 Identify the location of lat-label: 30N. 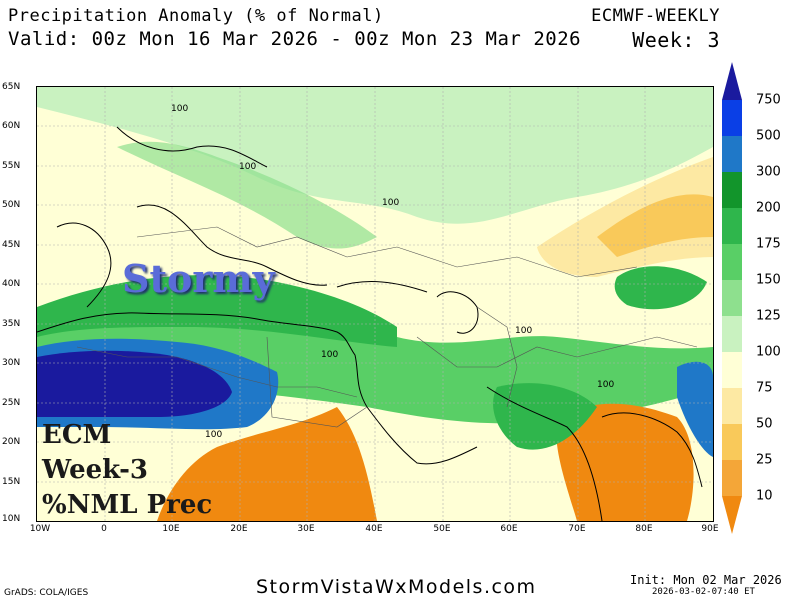
(11, 363).